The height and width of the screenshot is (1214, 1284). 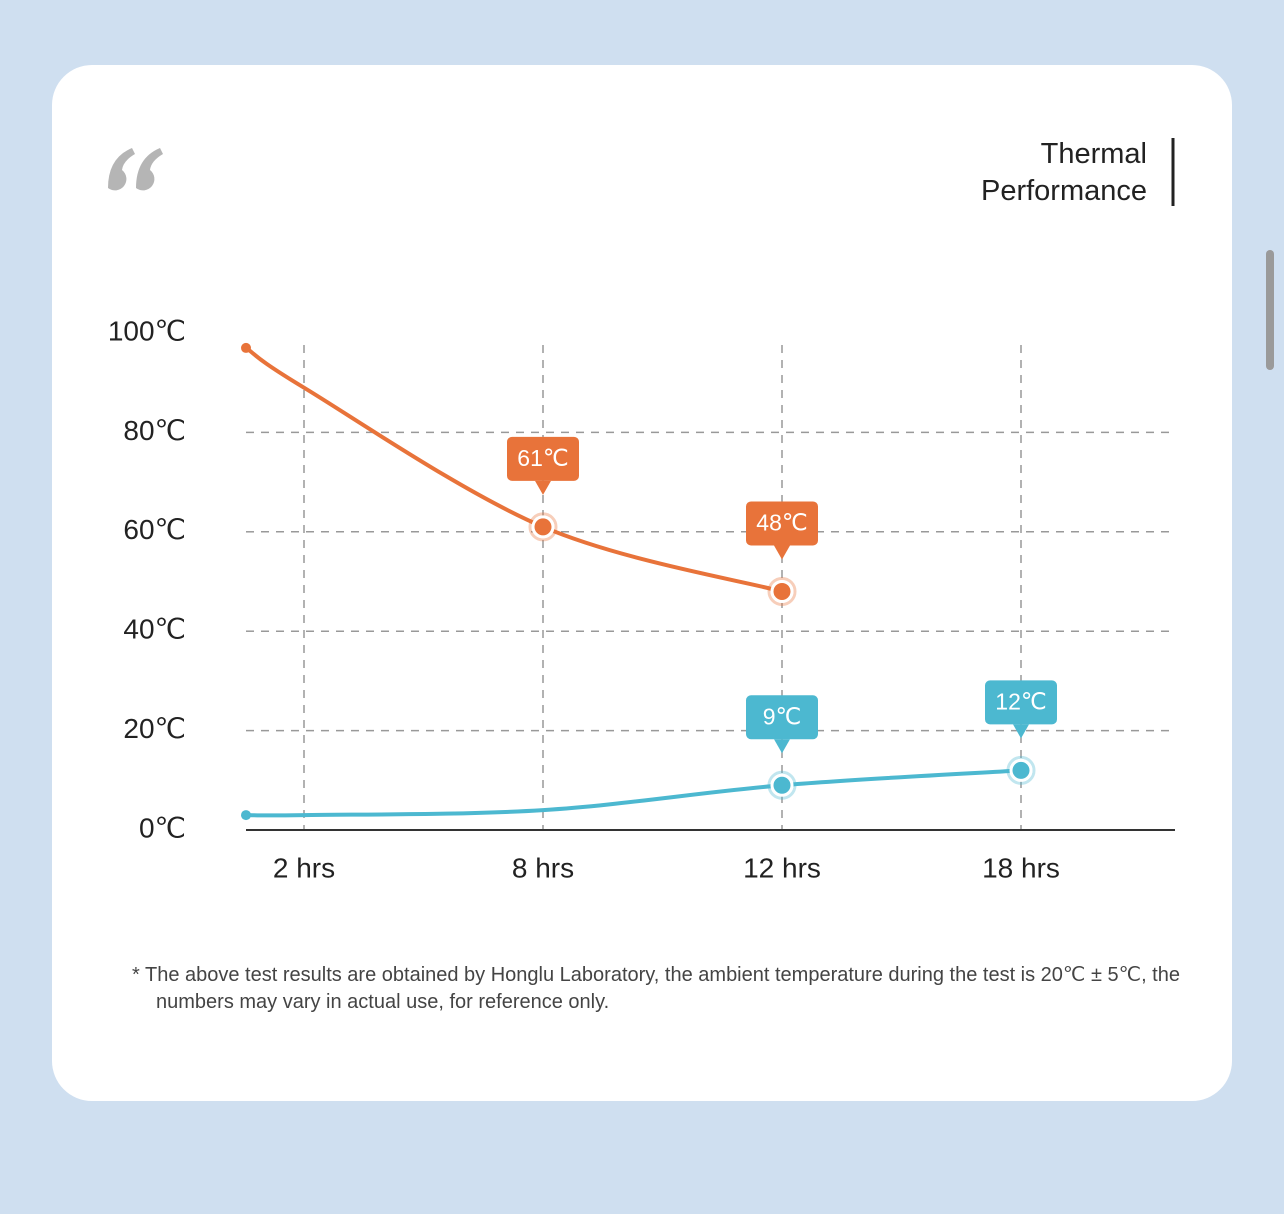 I want to click on quote-icon, so click(x=135, y=169).